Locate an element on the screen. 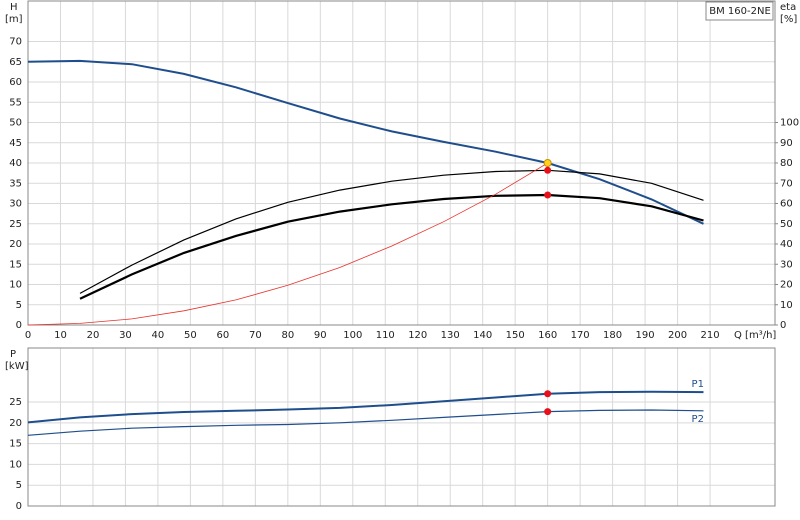 The image size is (800, 520). y-tick-label: 65 is located at coordinates (15, 62).